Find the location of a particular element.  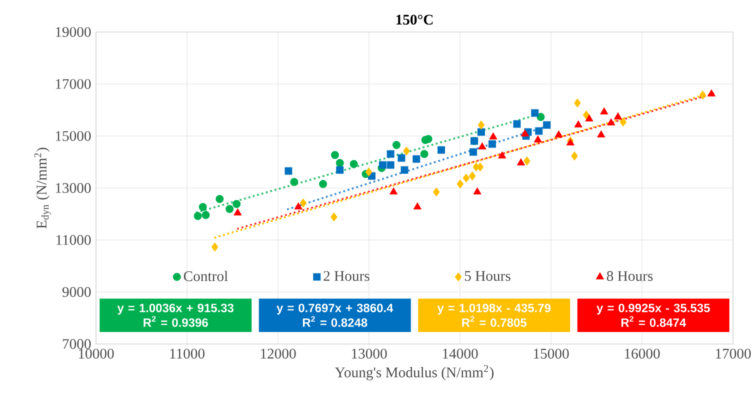

annotation: y = 1.0198x - 435.79 is located at coordinates (494, 309).